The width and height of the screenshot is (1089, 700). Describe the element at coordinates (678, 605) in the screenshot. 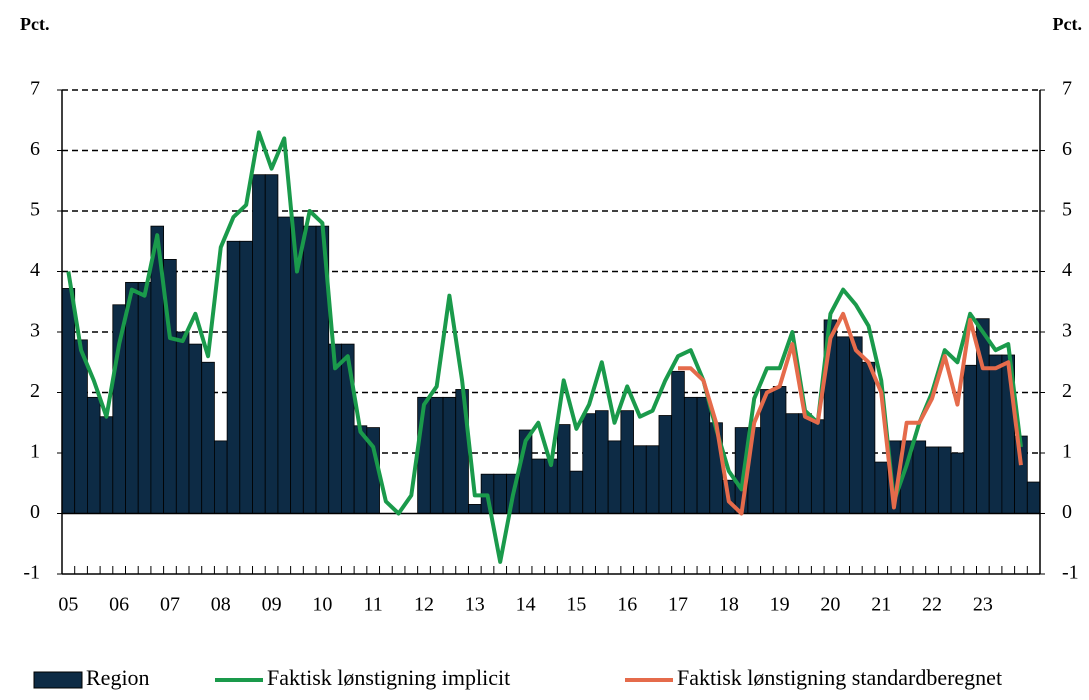

I see `x-tick-label: 17` at that location.